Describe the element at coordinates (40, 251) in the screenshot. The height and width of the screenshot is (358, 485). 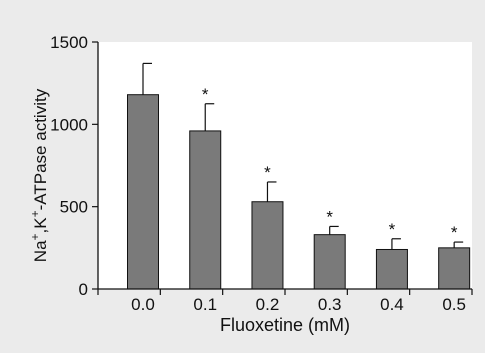
I see `y-axis-label-part: Na` at that location.